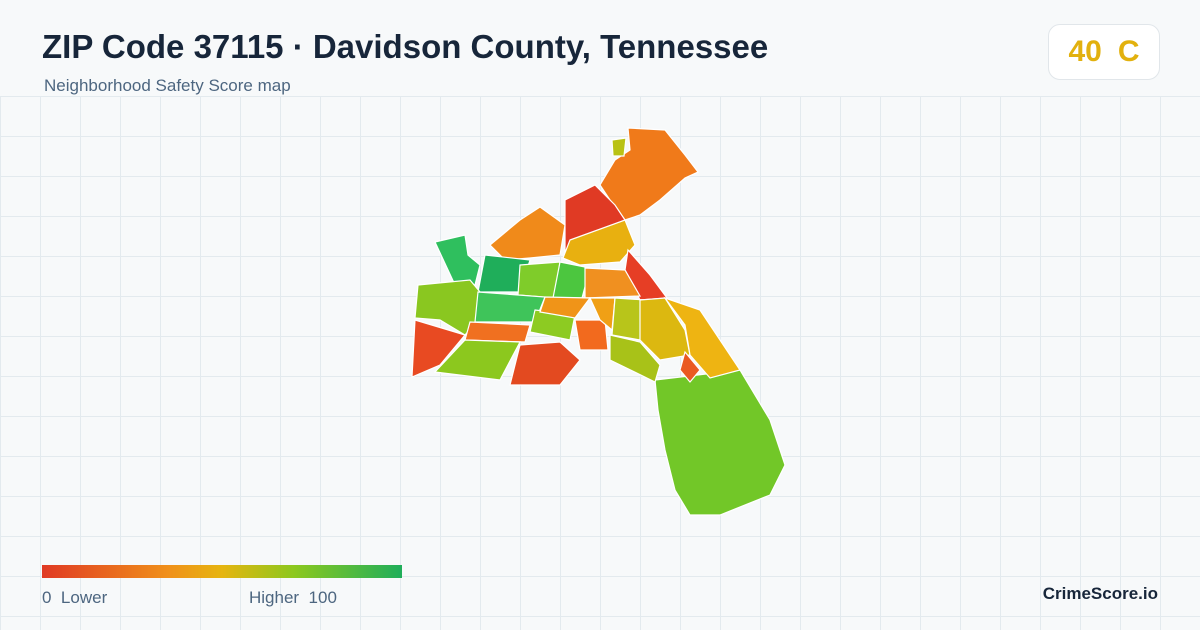  Describe the element at coordinates (47, 597) in the screenshot. I see `legend-min-value: 0` at that location.